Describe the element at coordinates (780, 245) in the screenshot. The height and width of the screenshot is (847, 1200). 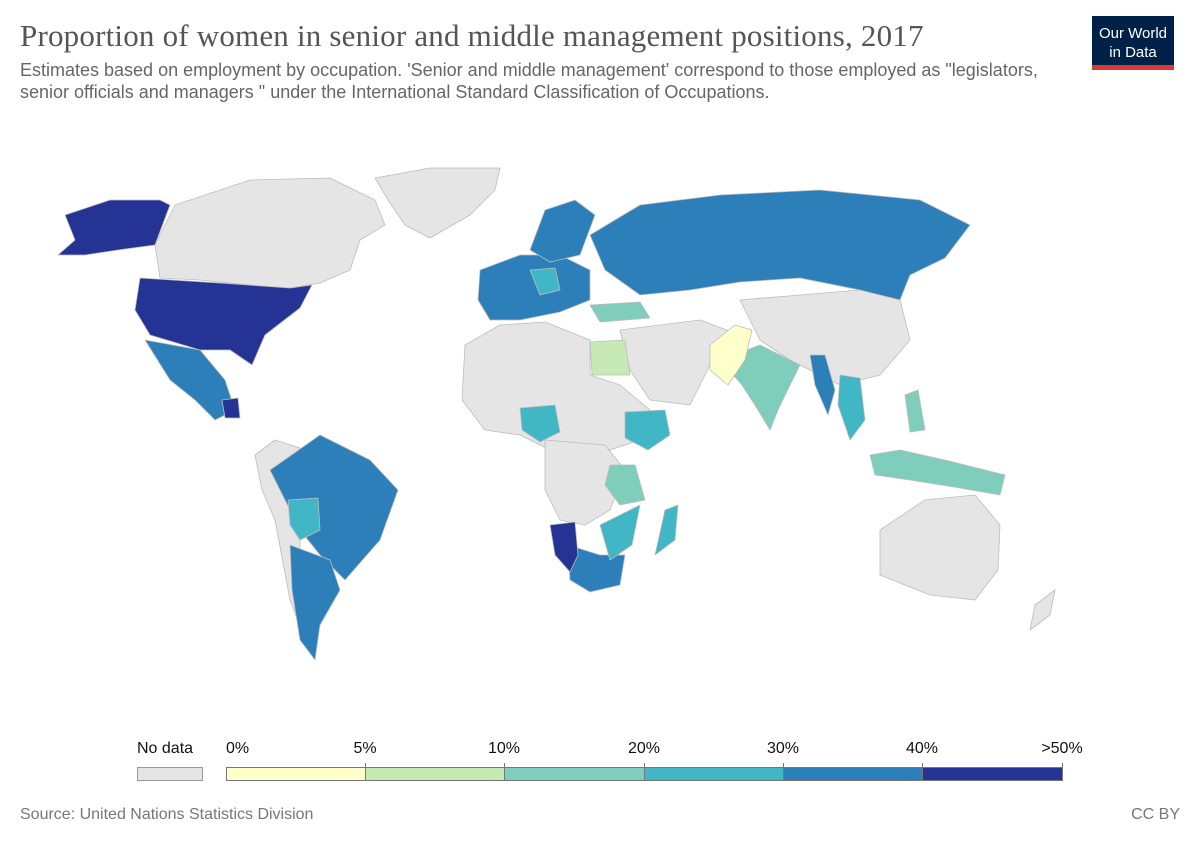
I see `region-russia` at that location.